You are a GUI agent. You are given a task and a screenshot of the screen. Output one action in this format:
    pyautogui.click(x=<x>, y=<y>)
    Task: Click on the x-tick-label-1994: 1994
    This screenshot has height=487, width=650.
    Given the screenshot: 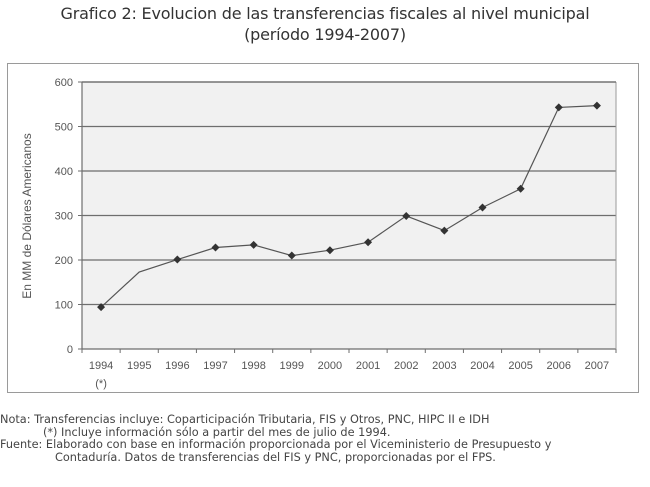 What is the action you would take?
    pyautogui.click(x=101, y=366)
    